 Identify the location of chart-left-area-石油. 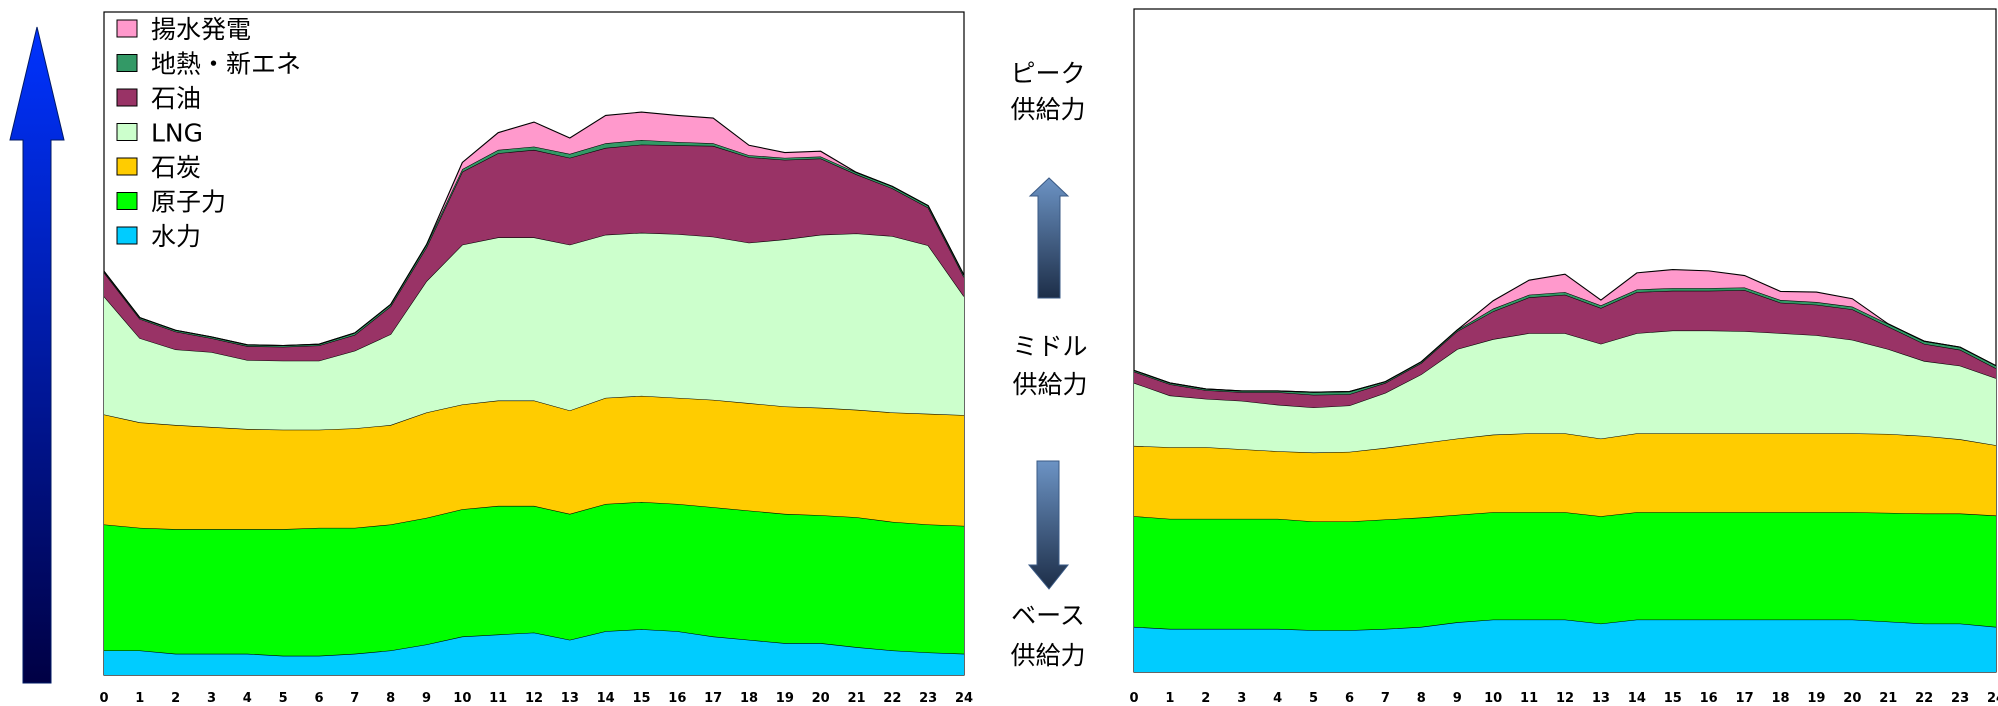
(534, 252).